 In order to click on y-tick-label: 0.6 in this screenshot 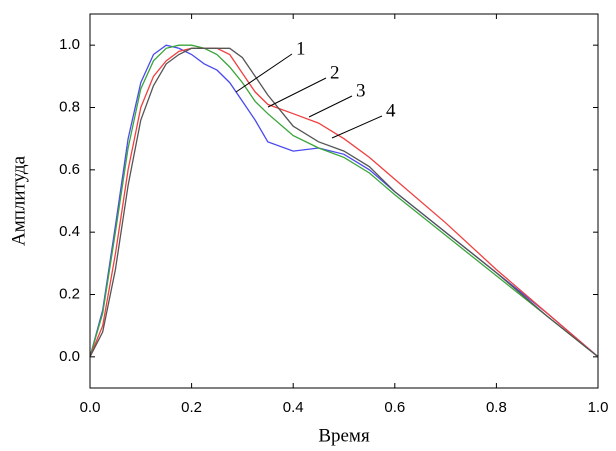, I will do `click(69, 169)`.